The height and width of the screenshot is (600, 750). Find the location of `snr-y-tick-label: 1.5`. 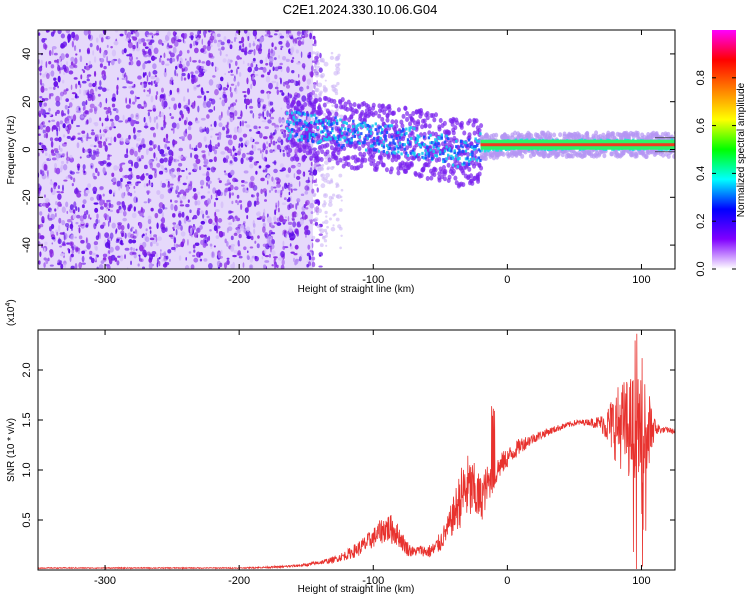

snr-y-tick-label: 1.5 is located at coordinates (27, 419).